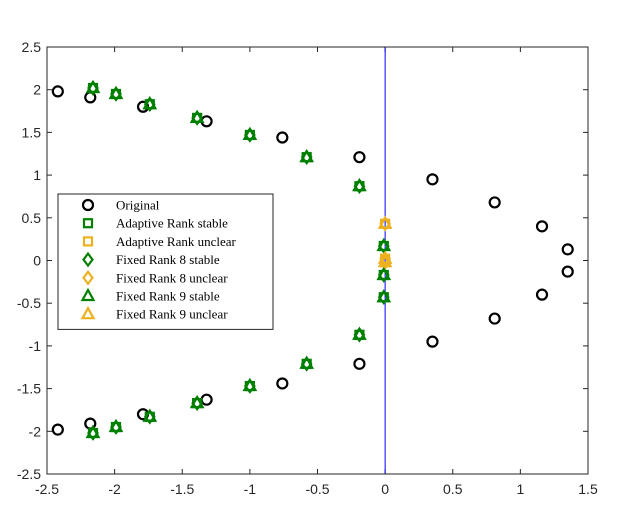  What do you see at coordinates (588, 489) in the screenshot?
I see `x-tick-label: 1.5` at bounding box center [588, 489].